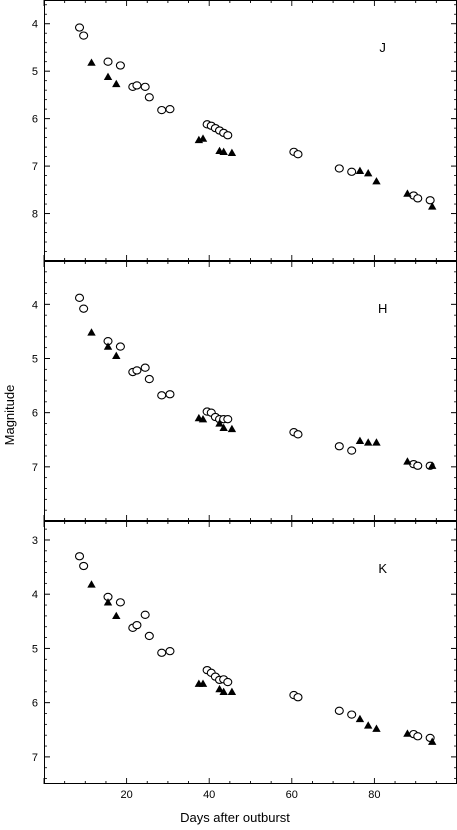 This screenshot has width=457, height=830. Describe the element at coordinates (9, 415) in the screenshot. I see `y-axis-title: Magnitude` at that location.